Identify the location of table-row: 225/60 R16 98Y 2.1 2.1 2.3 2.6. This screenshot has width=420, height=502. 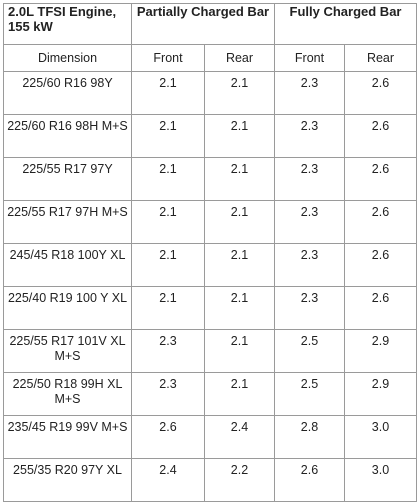
(210, 93).